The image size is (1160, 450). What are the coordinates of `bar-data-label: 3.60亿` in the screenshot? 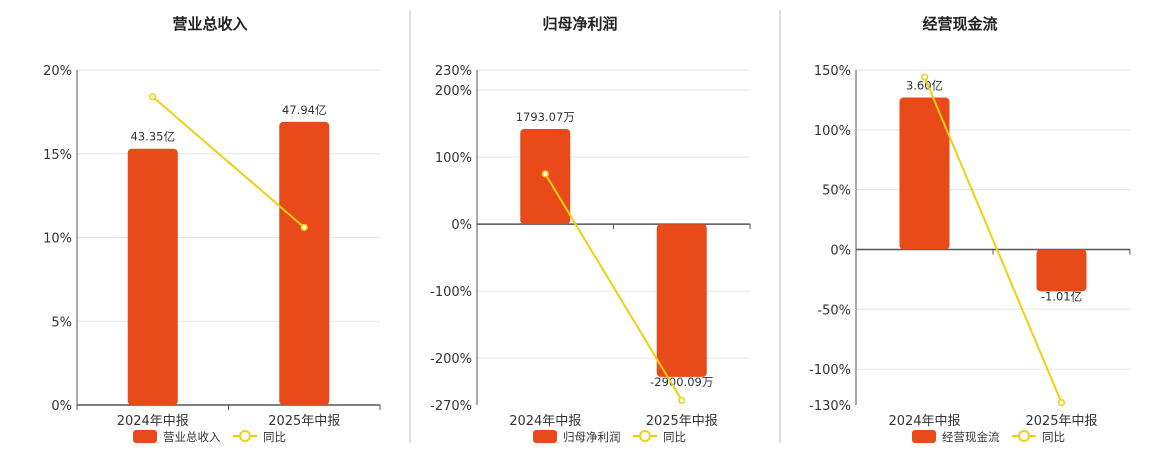 It's located at (924, 86).